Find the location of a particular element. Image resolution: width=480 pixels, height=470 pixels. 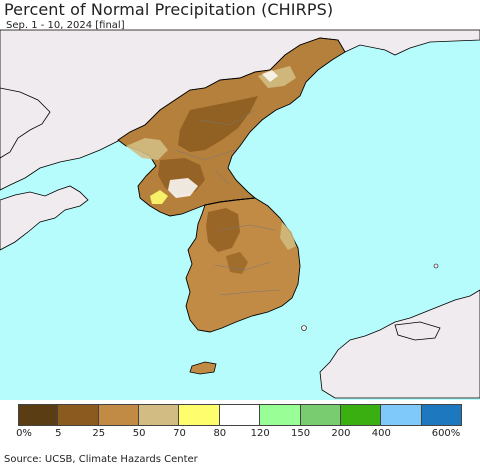

legend-tick-label: 70 is located at coordinates (179, 433).